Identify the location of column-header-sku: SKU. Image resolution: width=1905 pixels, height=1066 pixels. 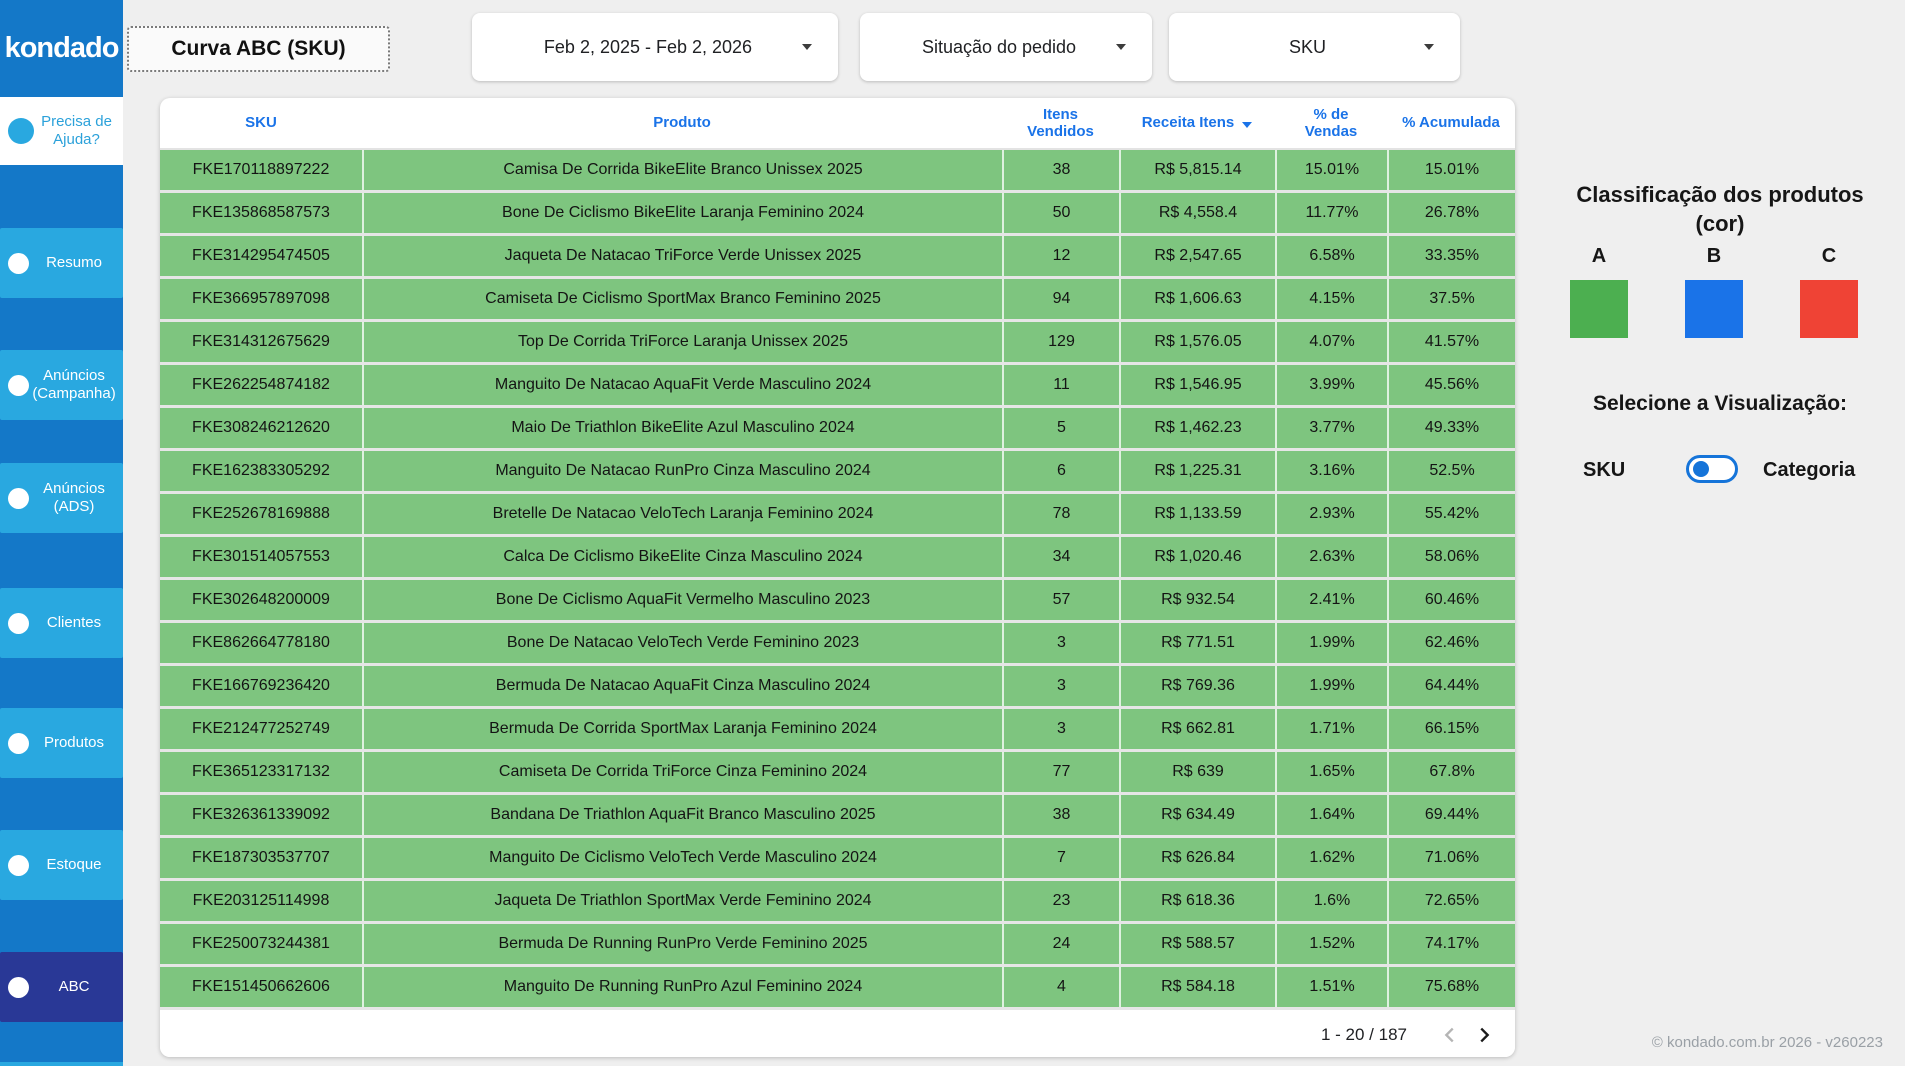
(261, 123).